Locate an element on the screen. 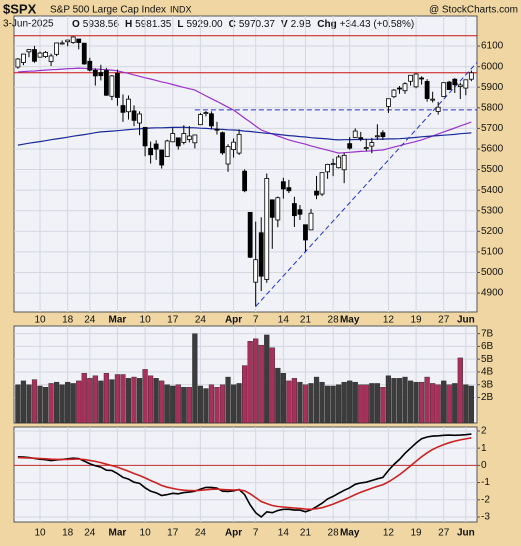  x-tick-label: 12 is located at coordinates (389, 533).